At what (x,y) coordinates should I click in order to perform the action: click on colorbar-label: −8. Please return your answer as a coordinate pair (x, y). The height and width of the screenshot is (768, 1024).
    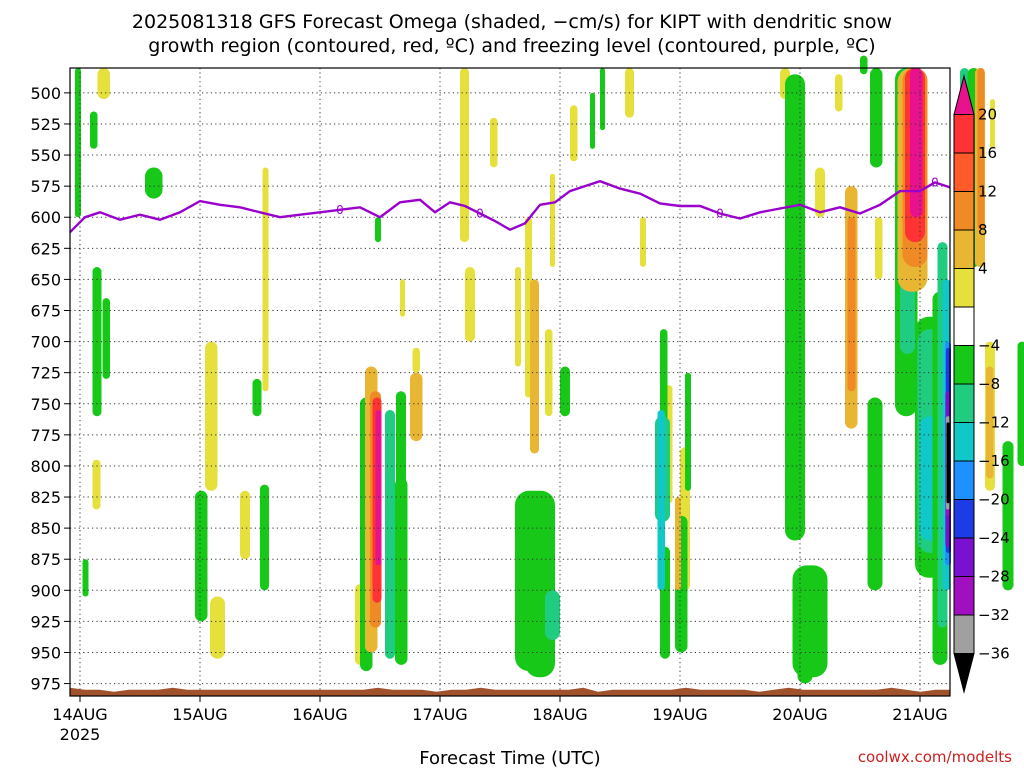
    Looking at the image, I should click on (989, 384).